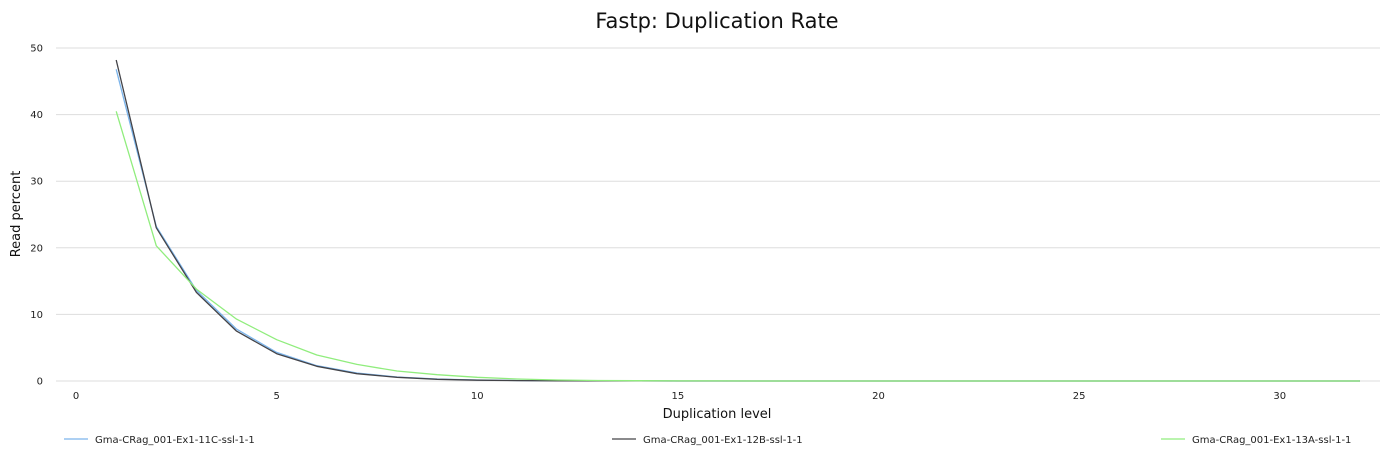 The height and width of the screenshot is (460, 1389). Describe the element at coordinates (1279, 396) in the screenshot. I see `x-tick-label-30: 30` at that location.